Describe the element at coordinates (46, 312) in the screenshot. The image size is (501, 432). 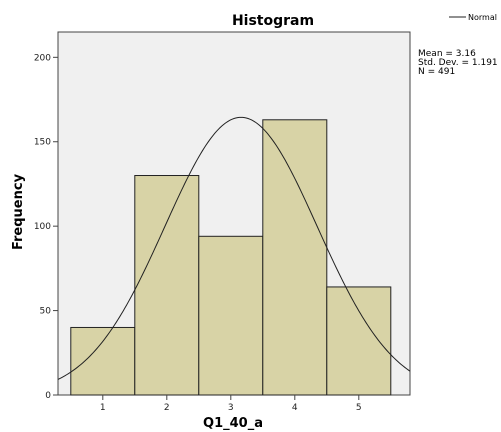
I see `y-tick-label: 50` at that location.